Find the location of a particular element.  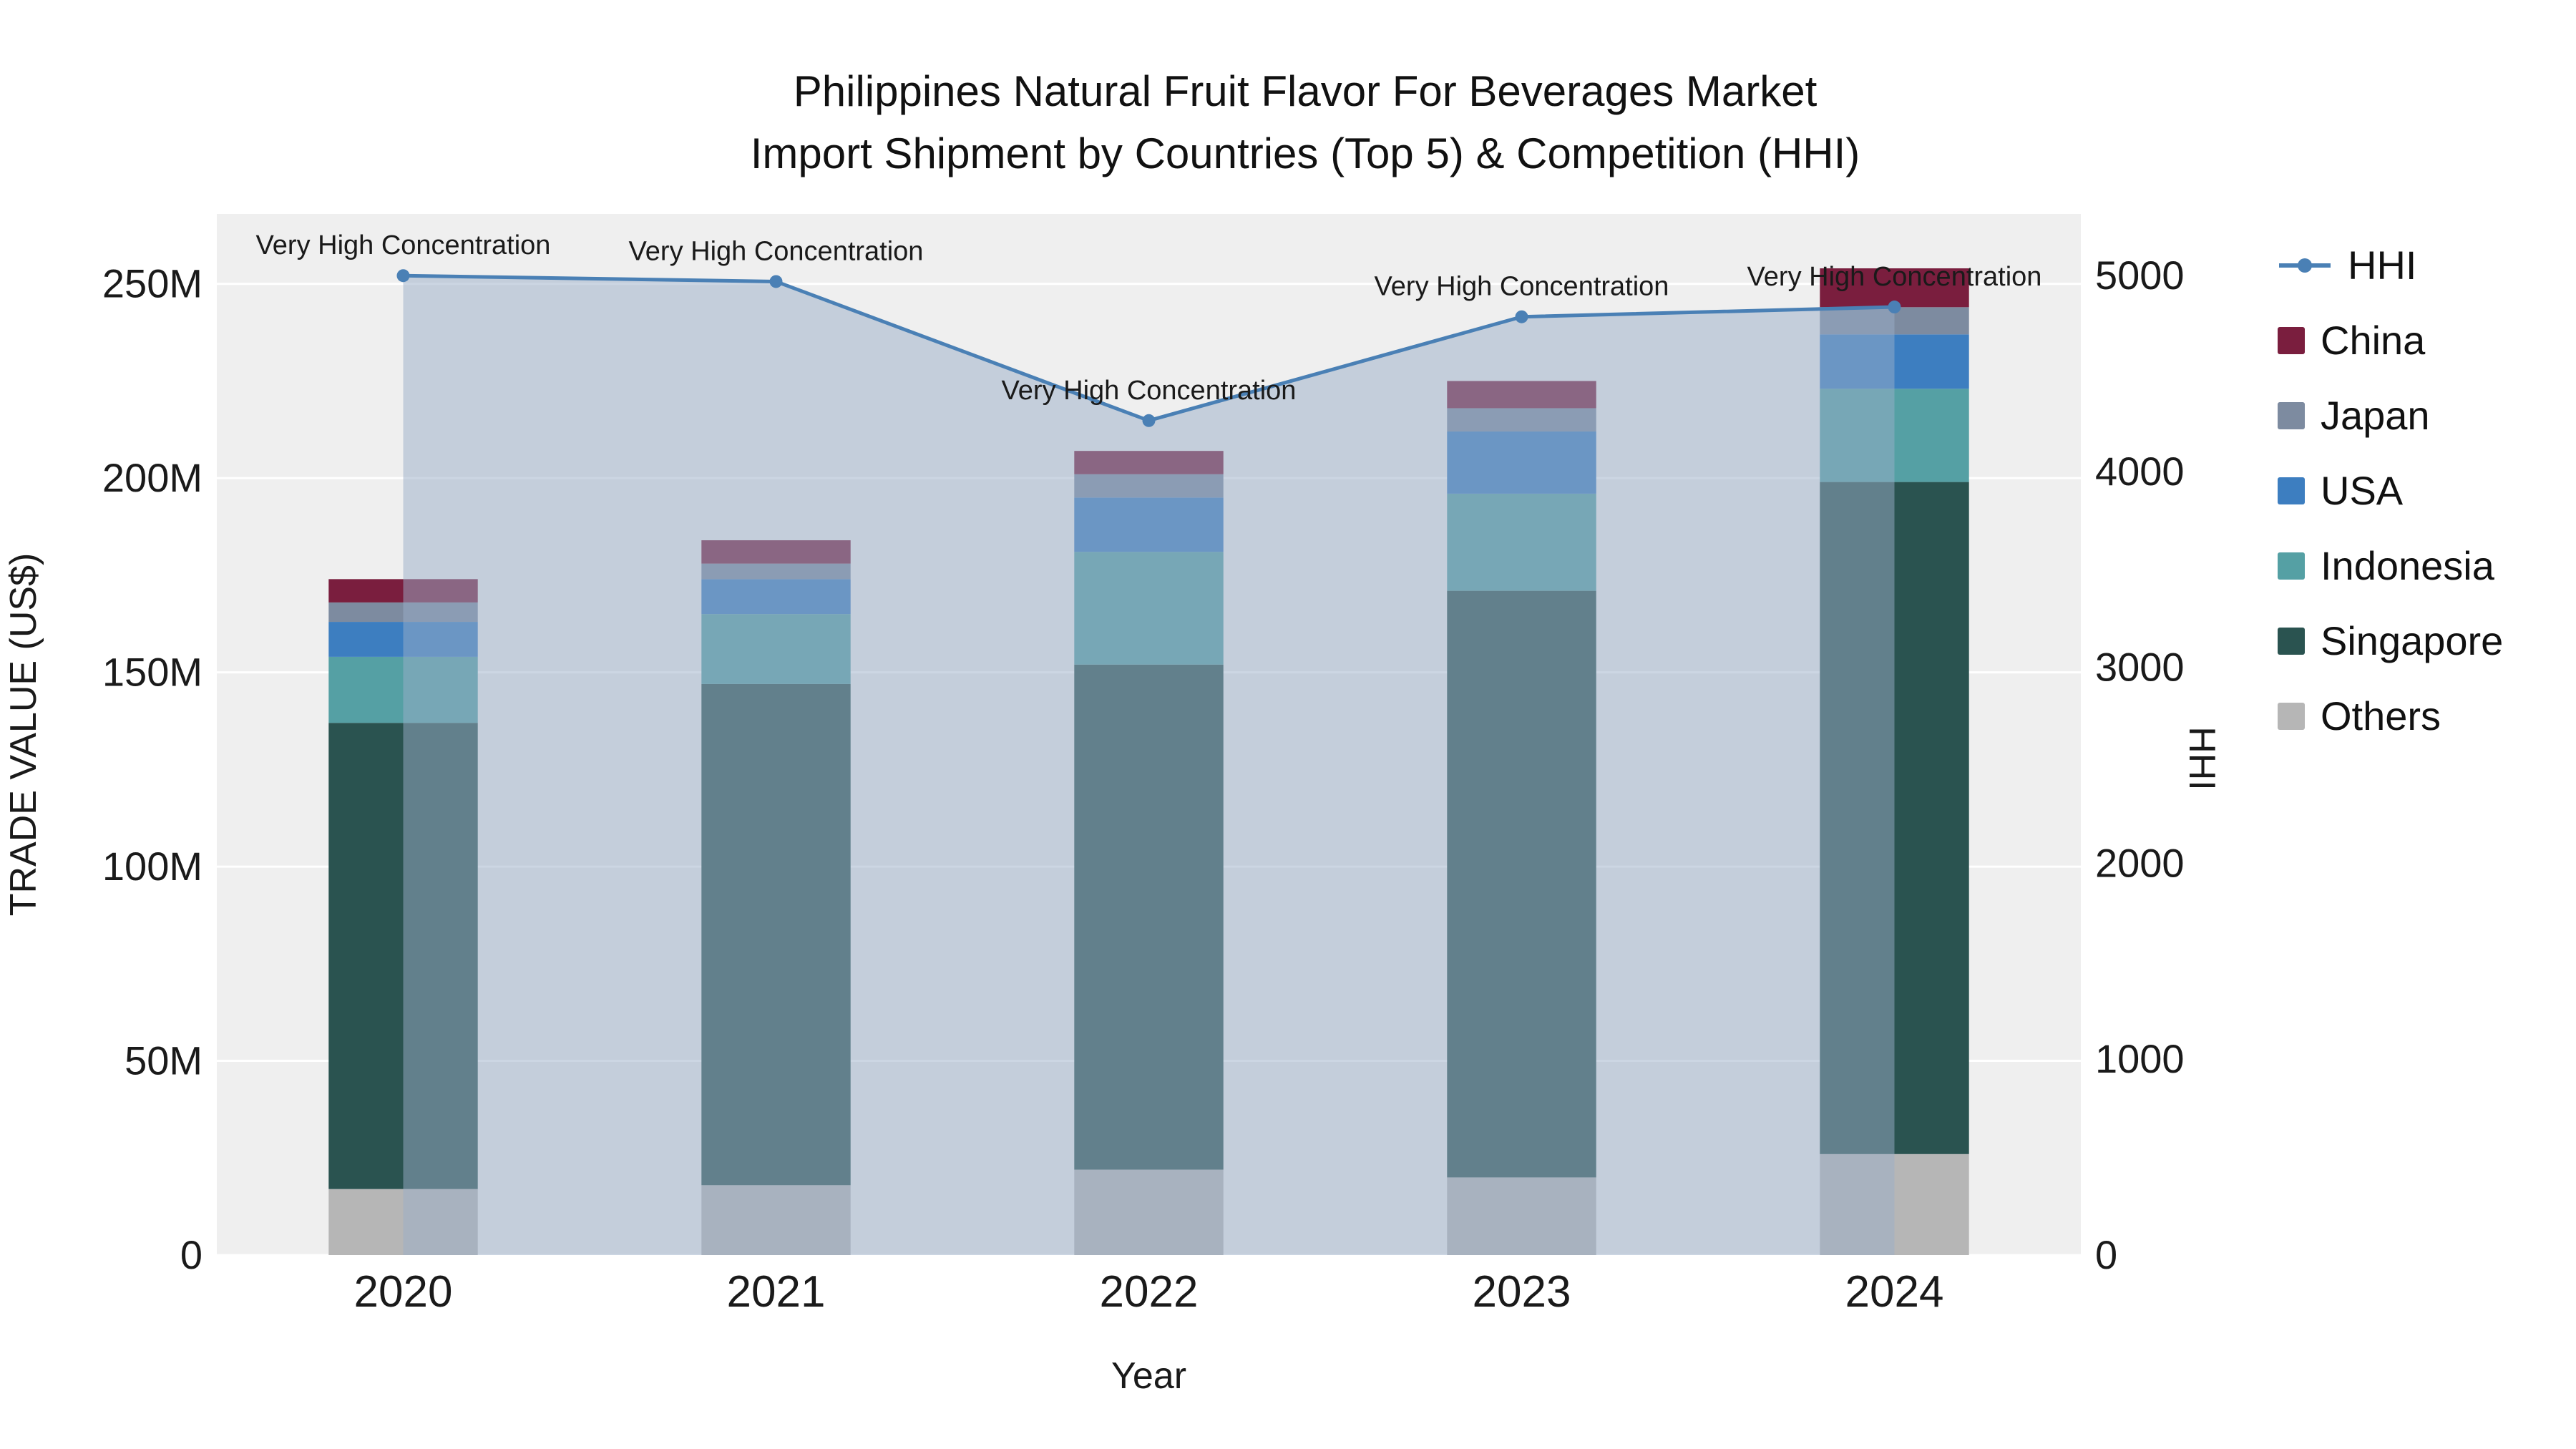

x-tick-label-2022: 2022 is located at coordinates (1149, 1292).